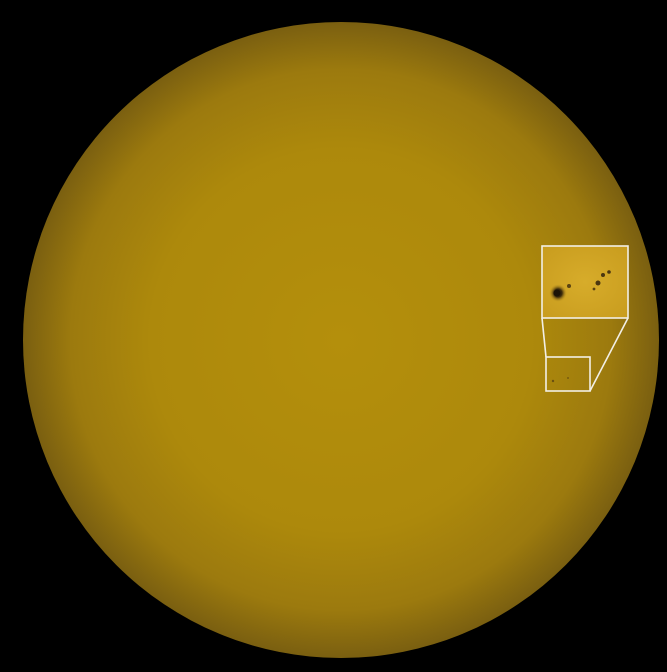 The height and width of the screenshot is (672, 667). What do you see at coordinates (568, 374) in the screenshot?
I see `source-box` at bounding box center [568, 374].